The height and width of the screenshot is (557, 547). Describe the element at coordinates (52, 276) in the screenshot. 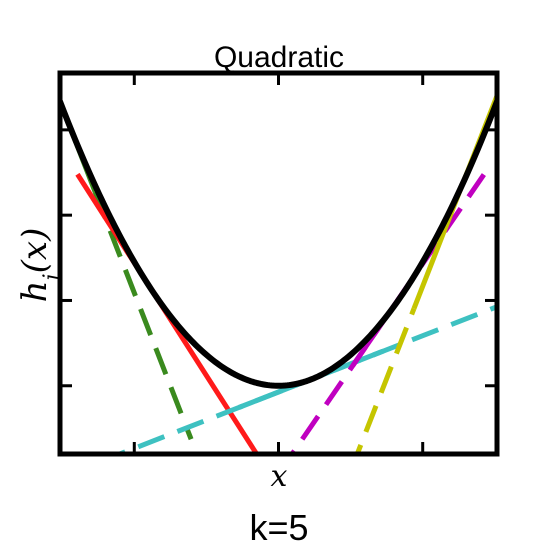

I see `y-axis-label-subscript: i` at that location.